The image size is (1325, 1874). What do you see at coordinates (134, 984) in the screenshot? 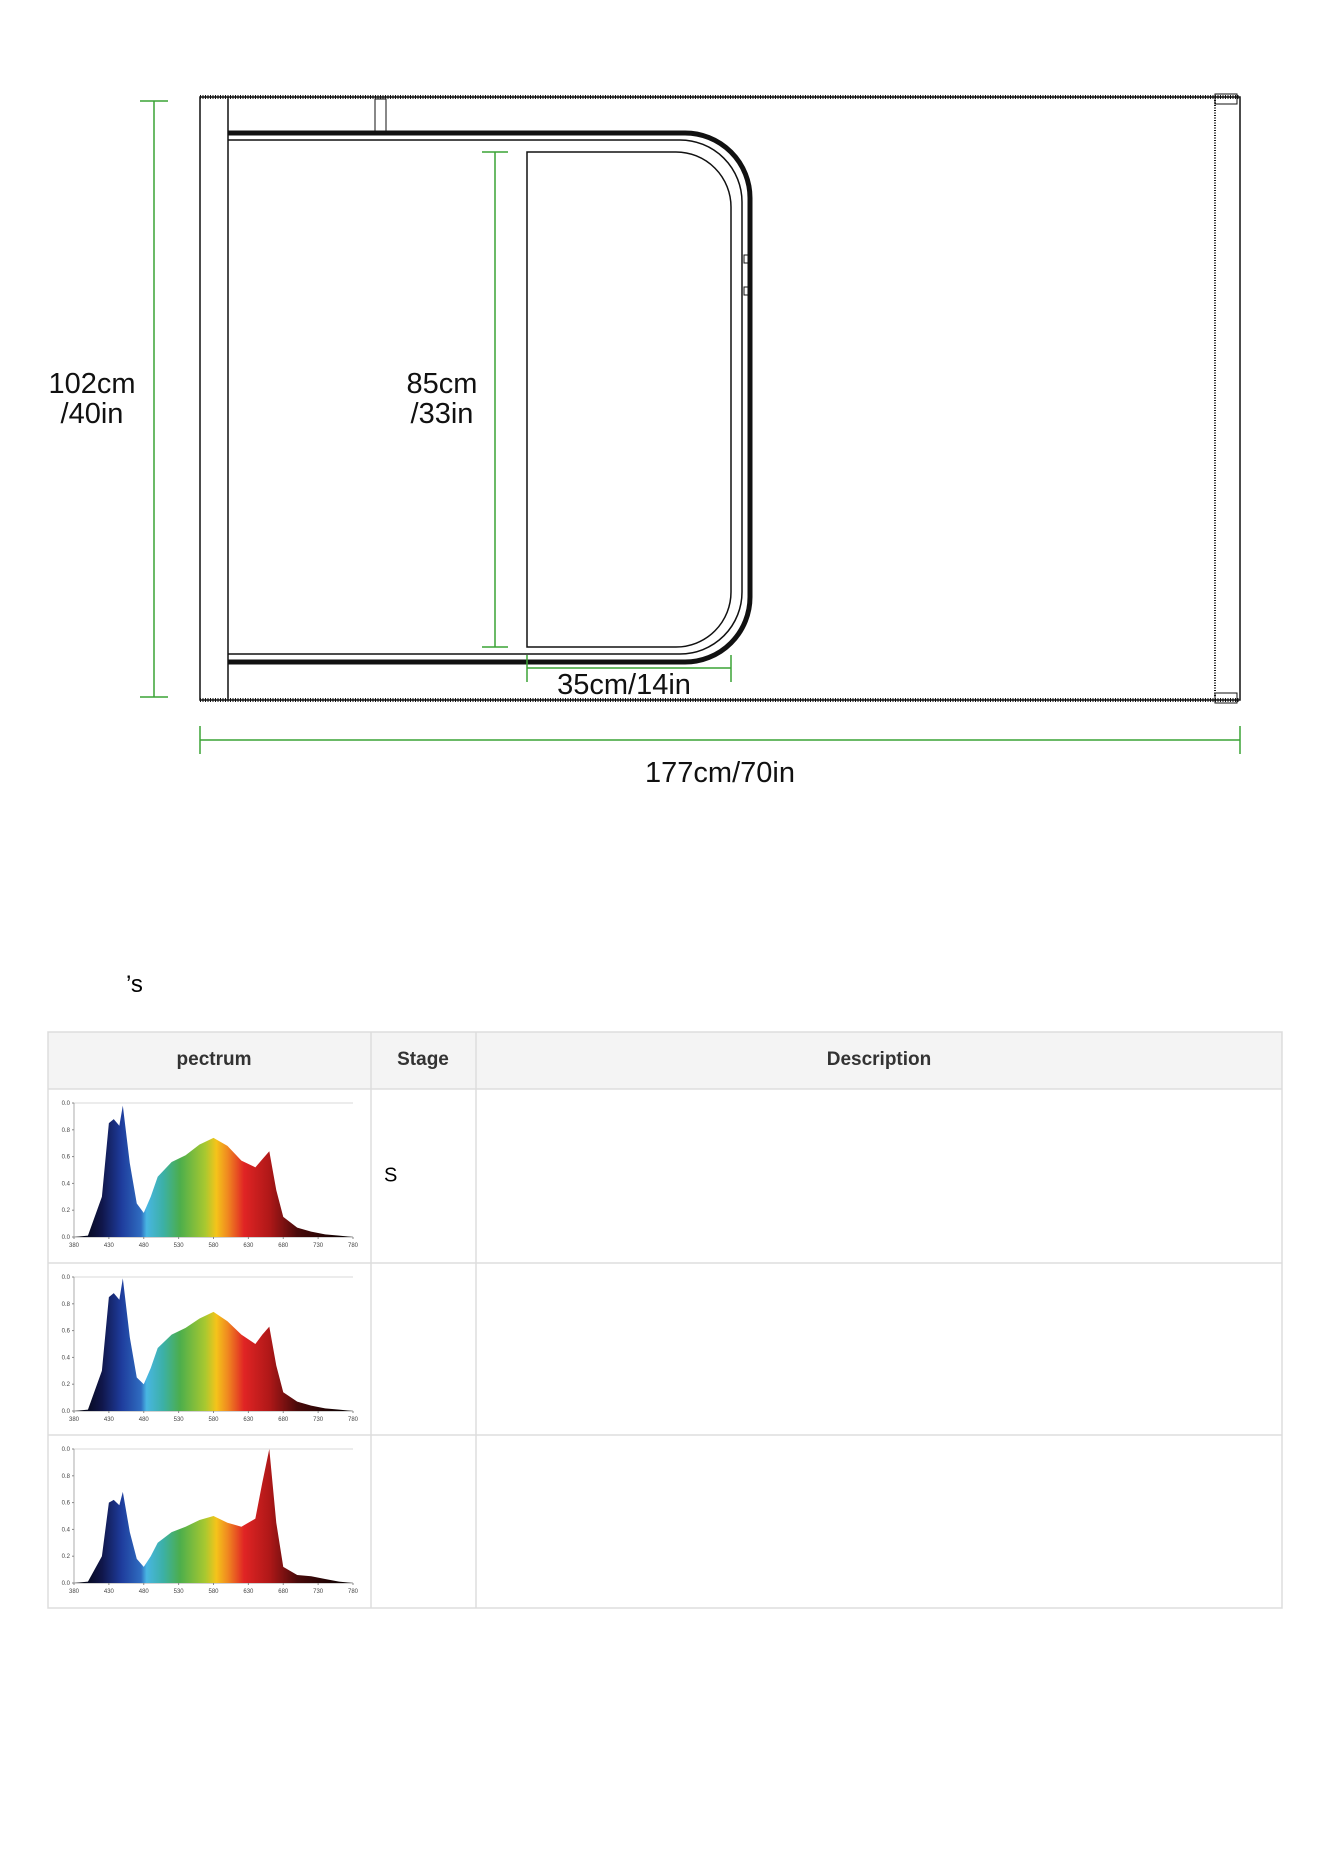
I see `heading: ’s` at bounding box center [134, 984].